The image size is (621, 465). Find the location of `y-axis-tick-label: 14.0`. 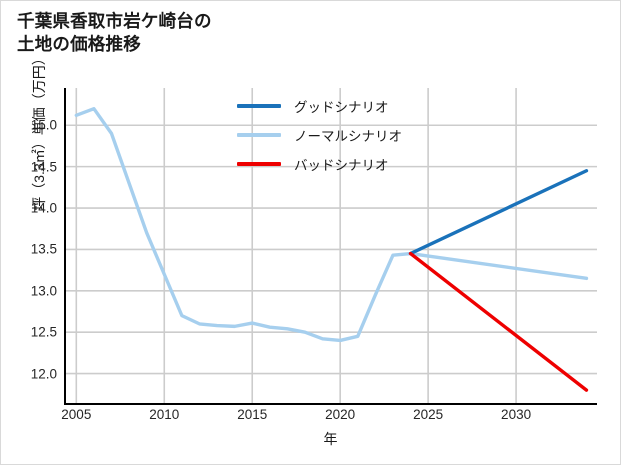

y-axis-tick-label: 14.0 is located at coordinates (43, 208).